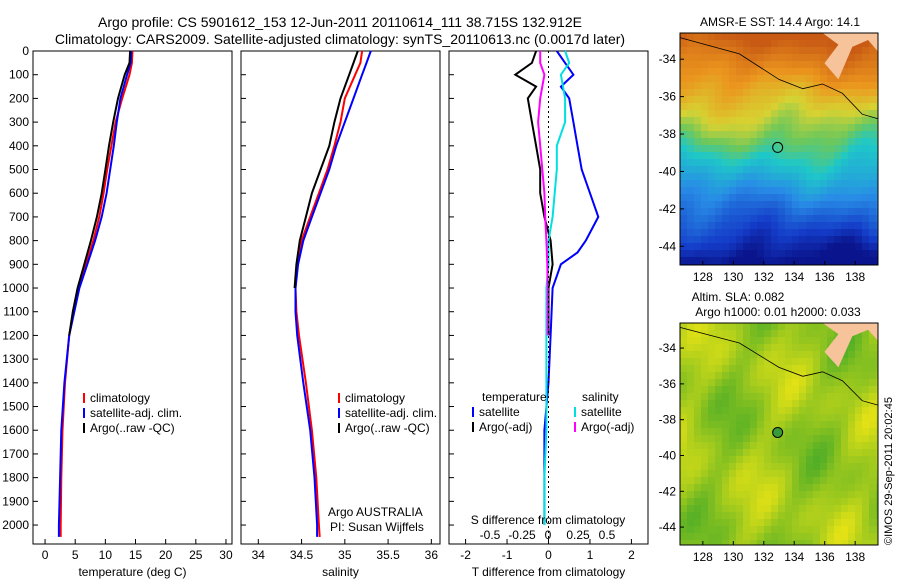  I want to click on panel1-ytick-label: 500, so click(19, 170).